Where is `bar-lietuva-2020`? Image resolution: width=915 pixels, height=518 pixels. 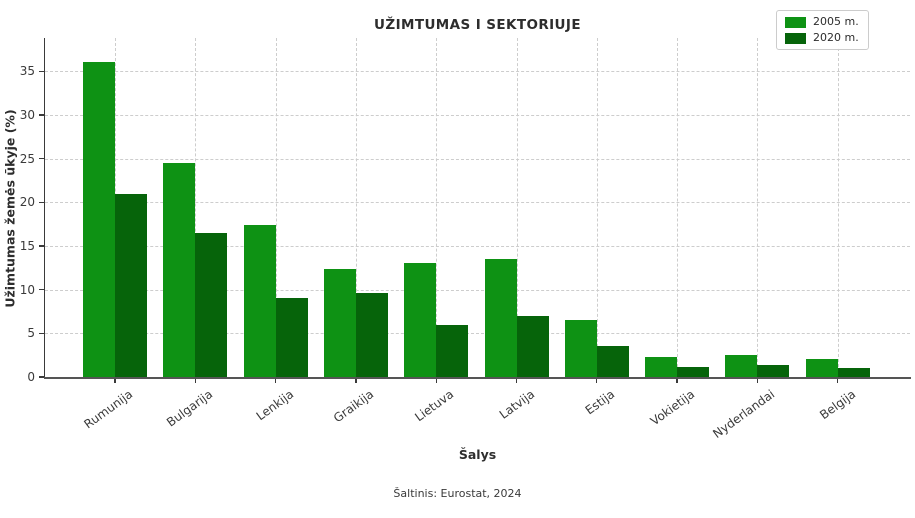 bar-lietuva-2020 is located at coordinates (452, 350).